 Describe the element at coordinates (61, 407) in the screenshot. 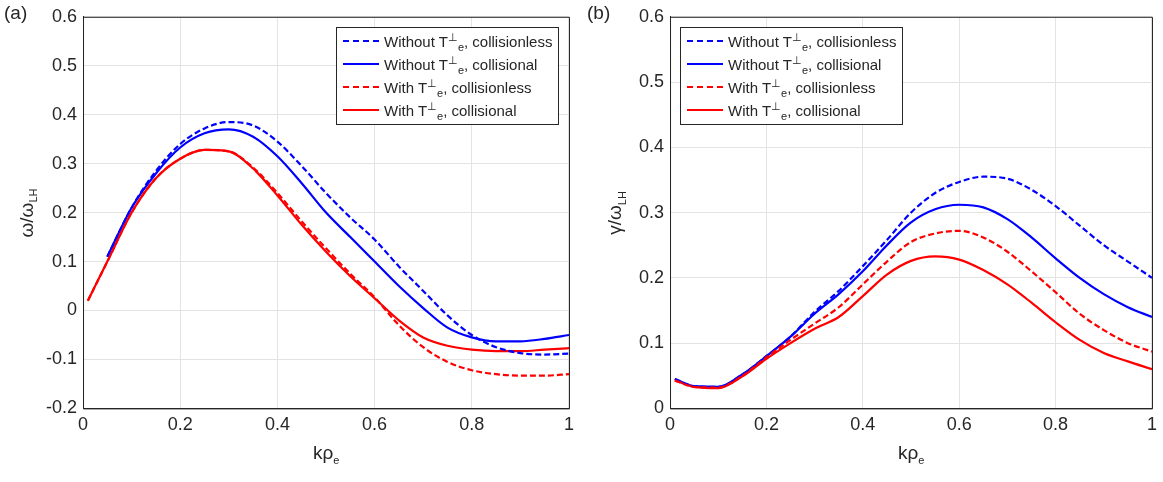

I see `y-tick-label: -0.2` at that location.